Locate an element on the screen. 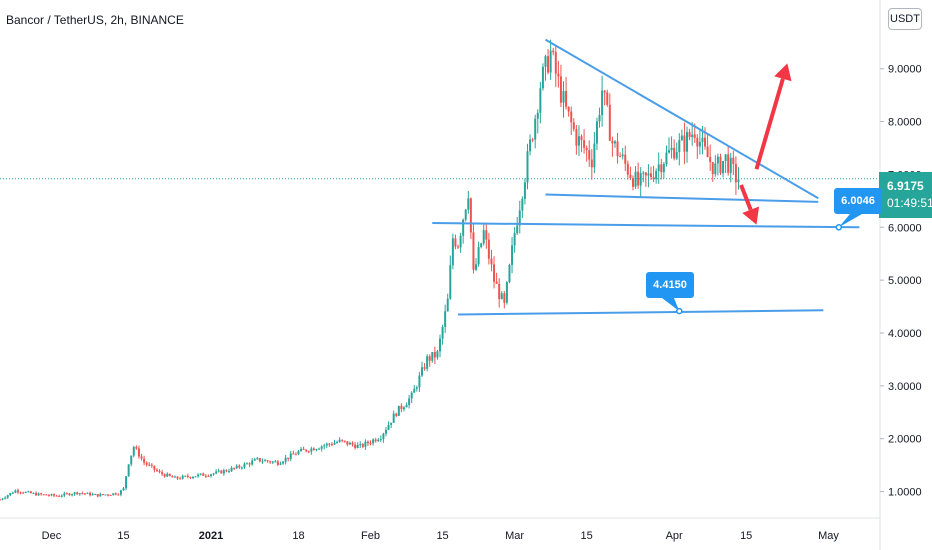 The width and height of the screenshot is (932, 550). y-tick-label: 2.0000 is located at coordinates (905, 440).